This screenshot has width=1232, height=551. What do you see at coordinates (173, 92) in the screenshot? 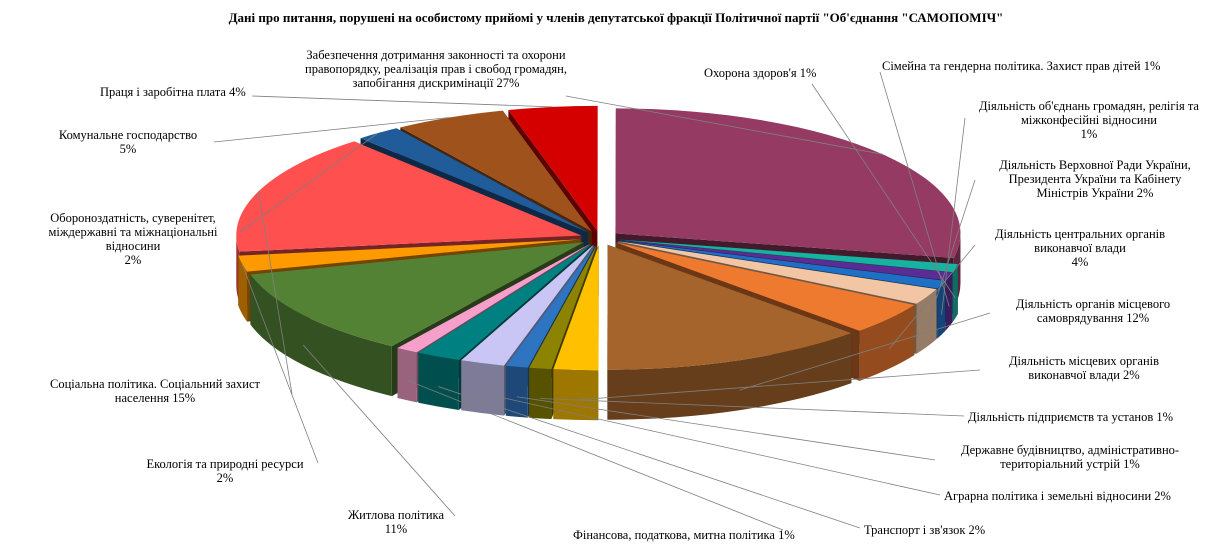
I see `data-label-18: Праця і заробітна плата 4%` at bounding box center [173, 92].